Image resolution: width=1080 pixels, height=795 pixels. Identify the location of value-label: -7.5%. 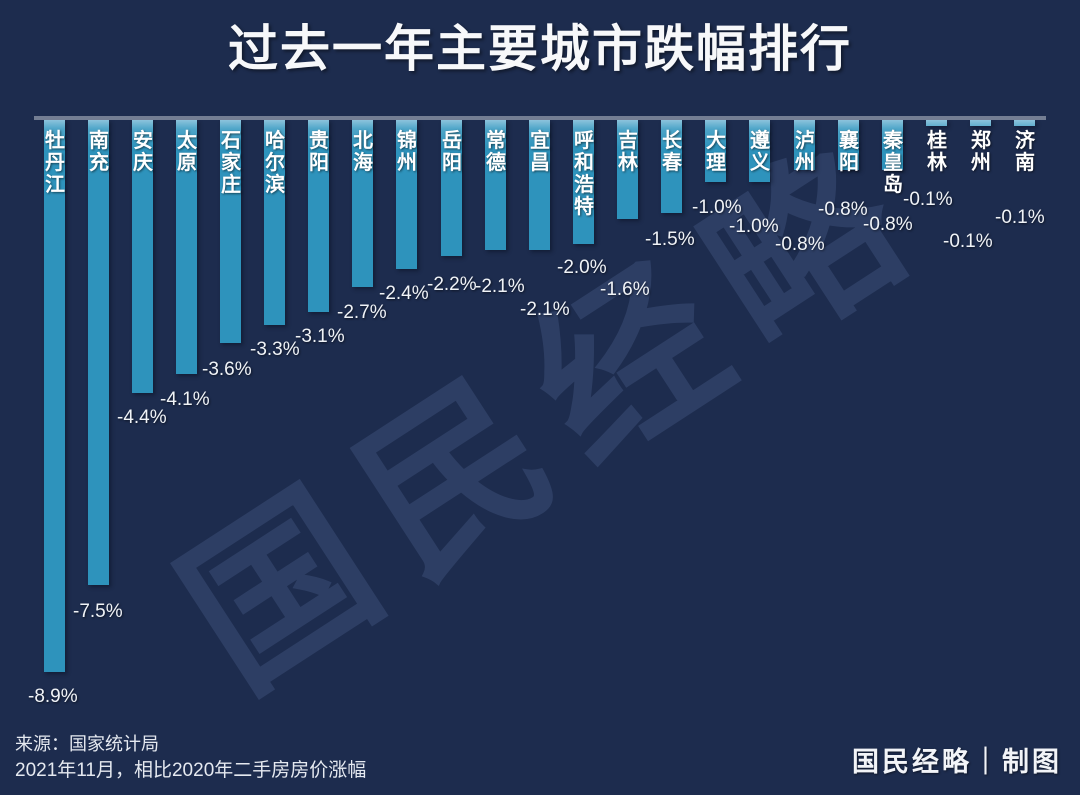
(98, 611).